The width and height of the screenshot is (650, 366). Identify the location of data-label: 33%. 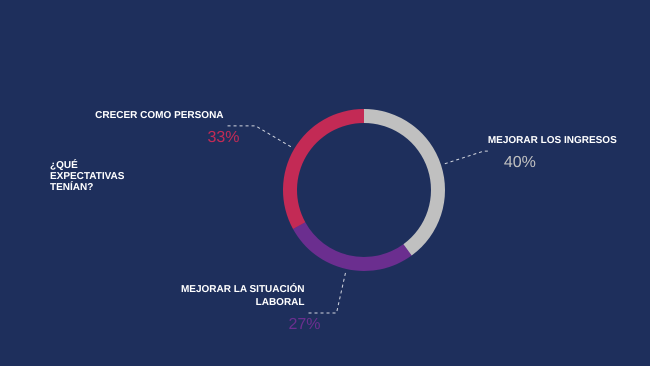
(224, 137).